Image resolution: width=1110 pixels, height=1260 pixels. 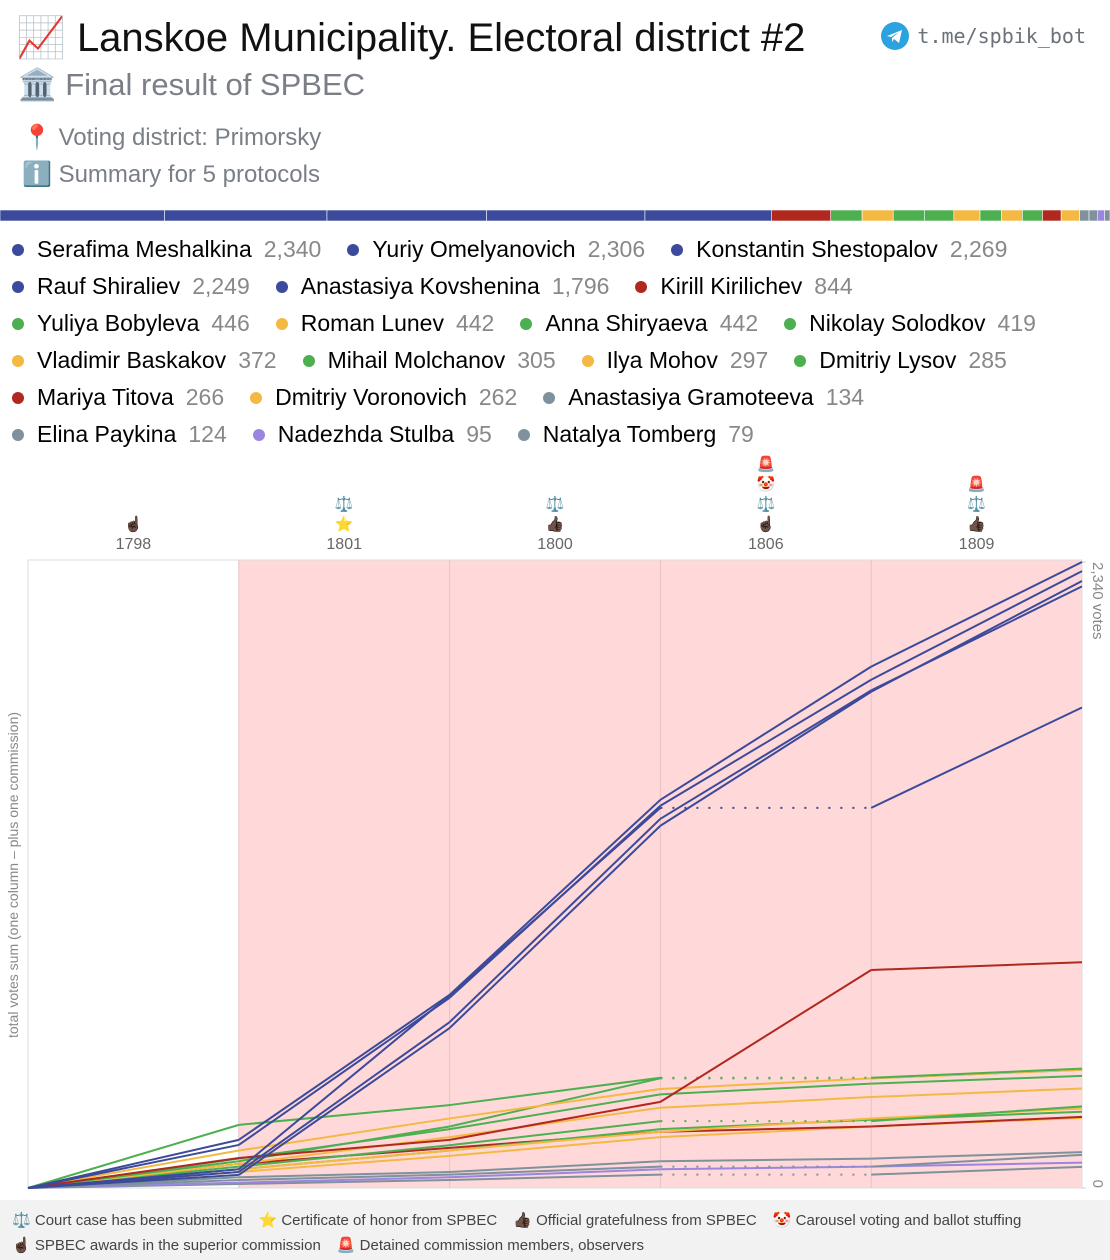 What do you see at coordinates (1097, 601) in the screenshot?
I see `y-tick-label: 2,340 votes` at bounding box center [1097, 601].